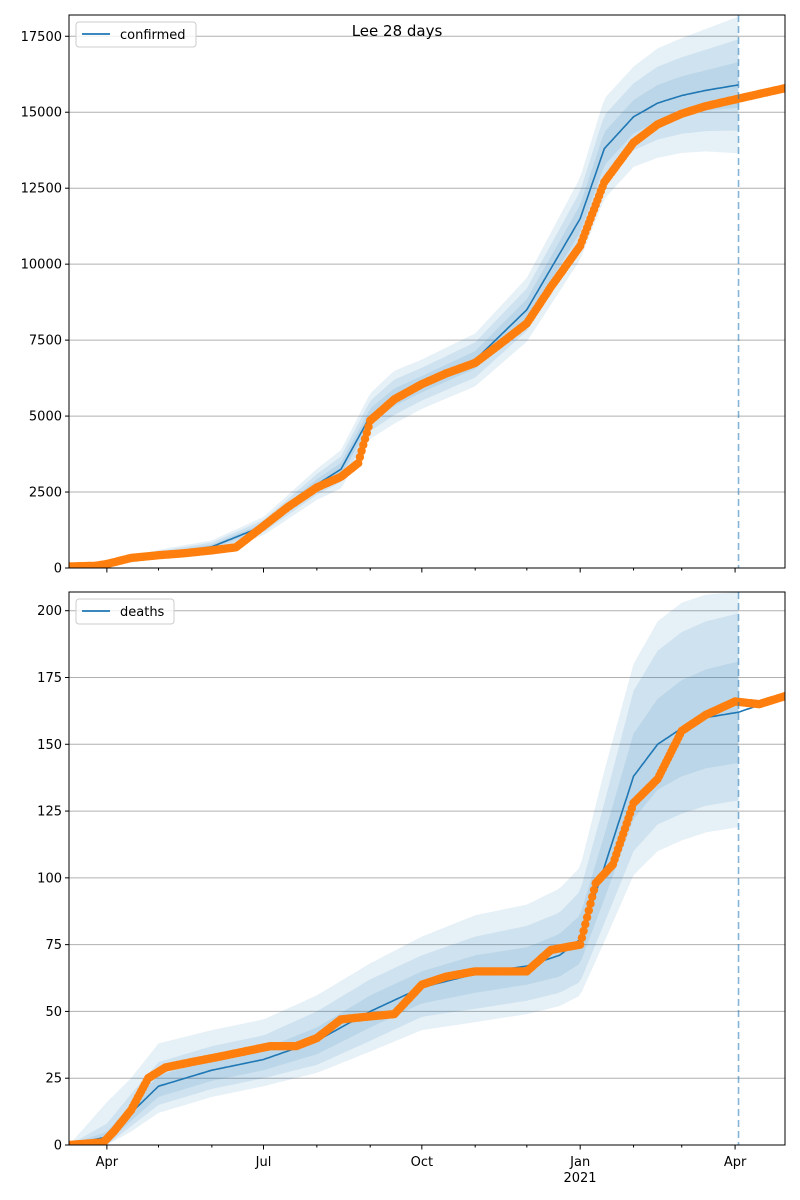  I want to click on deaths-legend-label: deaths, so click(142, 612).